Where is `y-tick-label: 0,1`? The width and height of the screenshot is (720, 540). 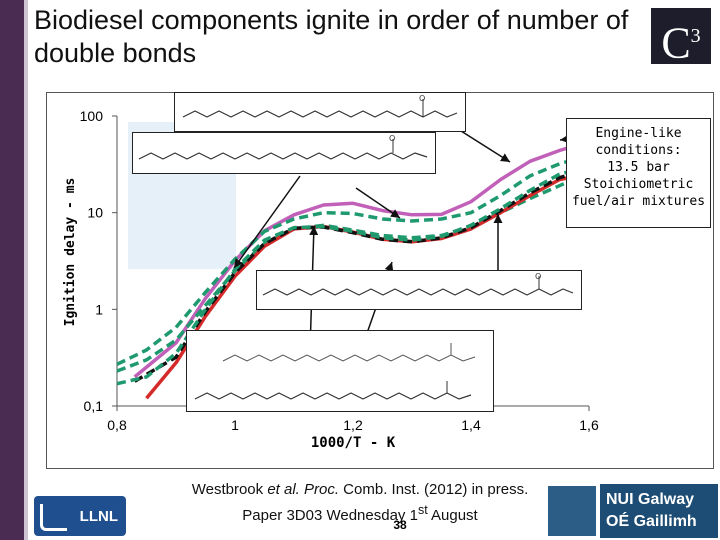
y-tick-label: 0,1 is located at coordinates (94, 406).